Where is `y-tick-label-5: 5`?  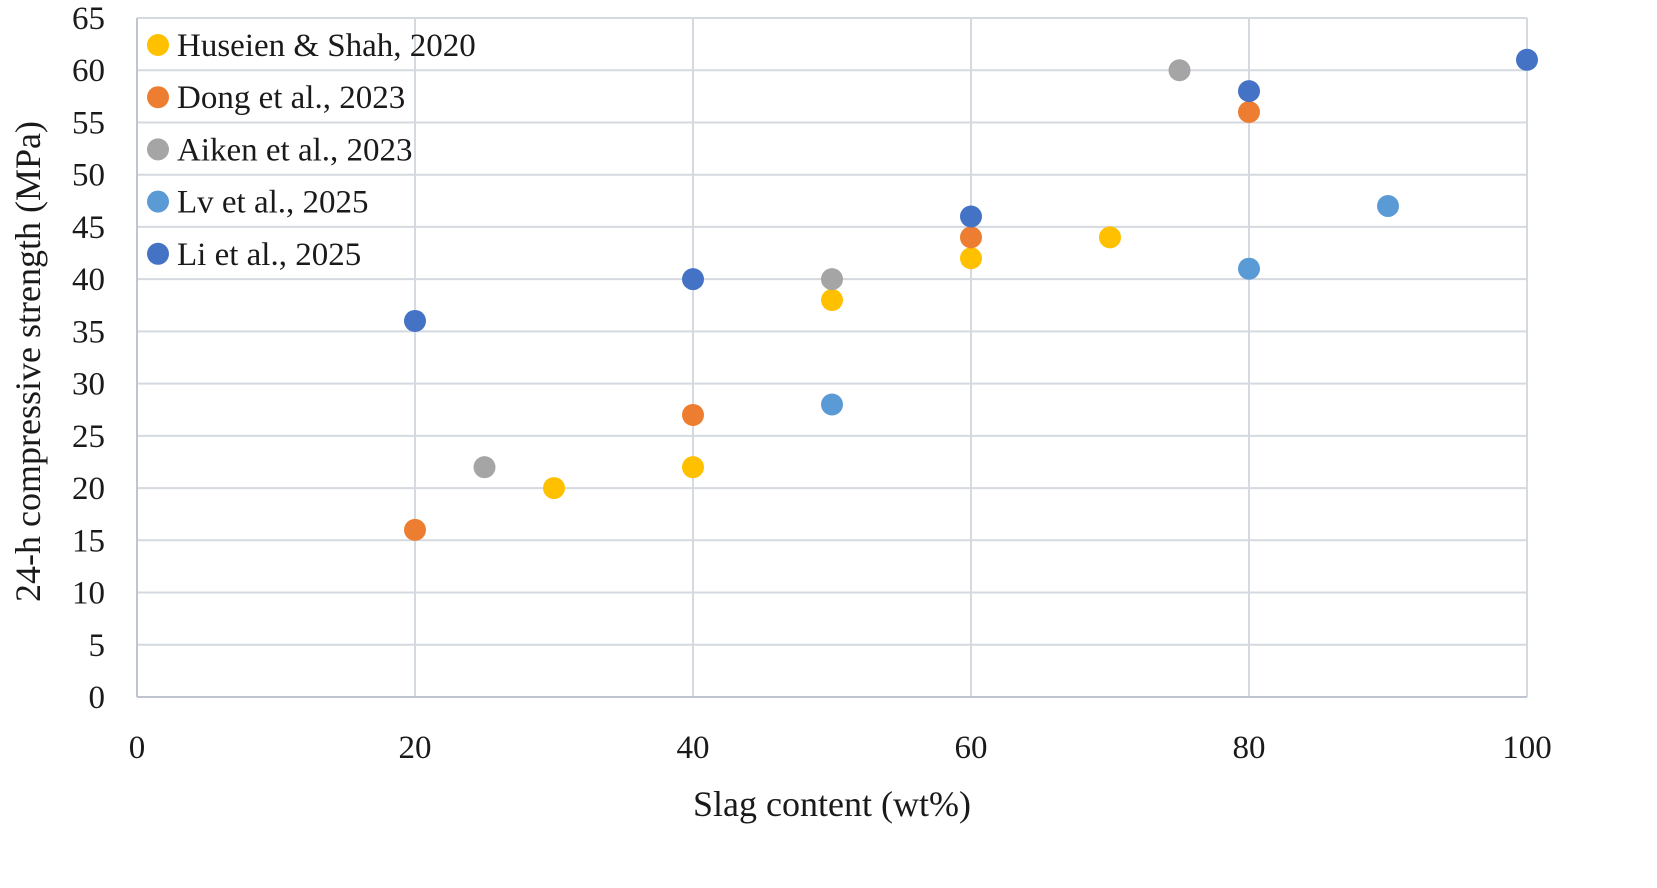 y-tick-label-5: 5 is located at coordinates (97, 646).